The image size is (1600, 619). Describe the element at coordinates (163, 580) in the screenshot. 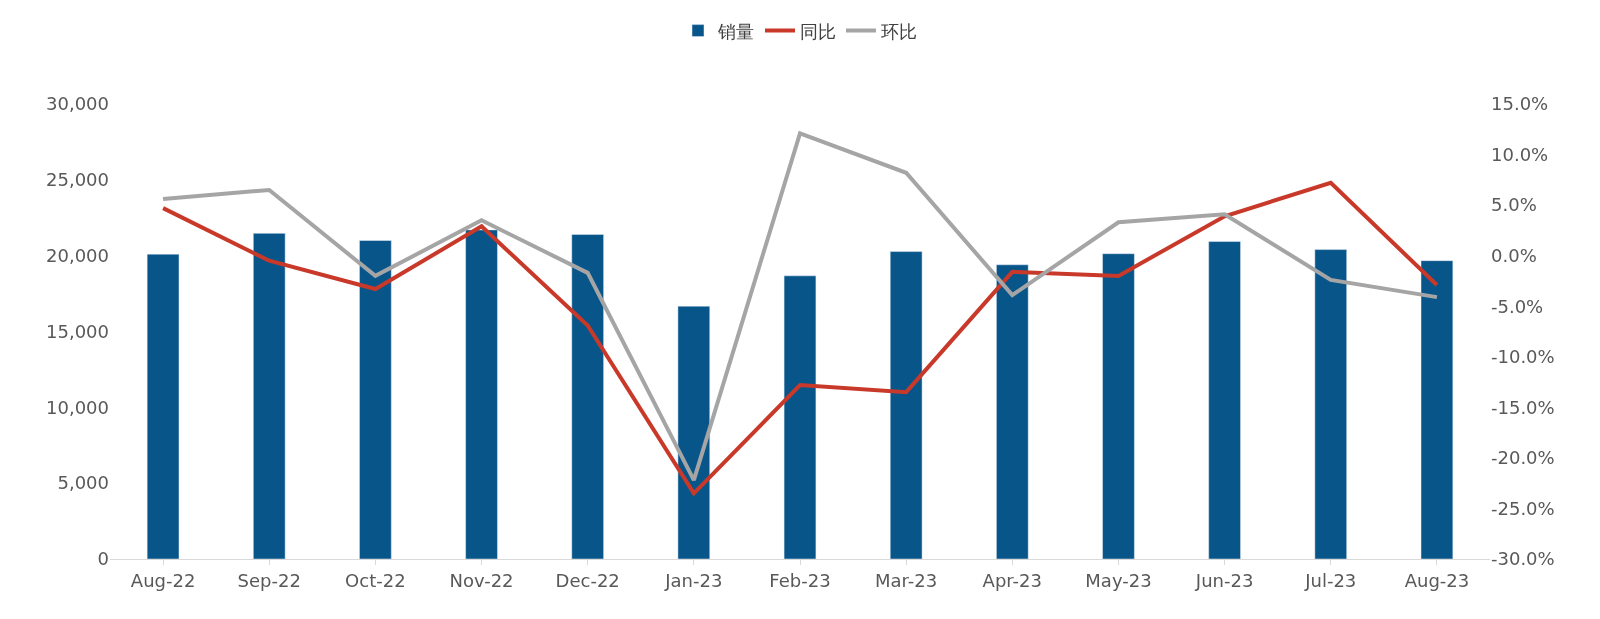

I see `x-tick-label: Aug-22` at that location.